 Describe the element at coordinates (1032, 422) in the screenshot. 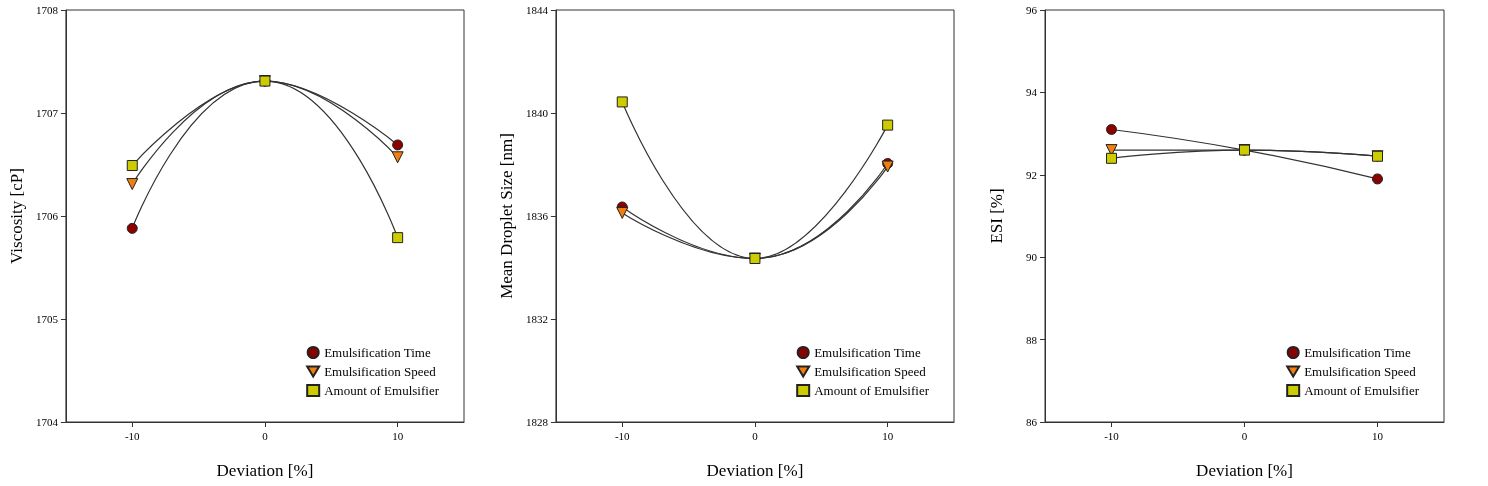

I see `y-tick-label: 86` at that location.